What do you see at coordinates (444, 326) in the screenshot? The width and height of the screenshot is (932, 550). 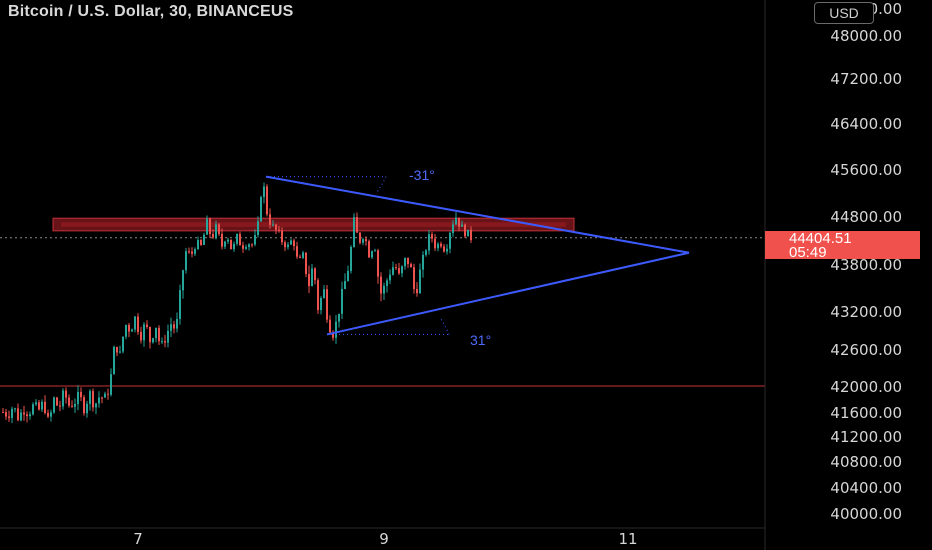 I see `angle-arc-bottom` at bounding box center [444, 326].